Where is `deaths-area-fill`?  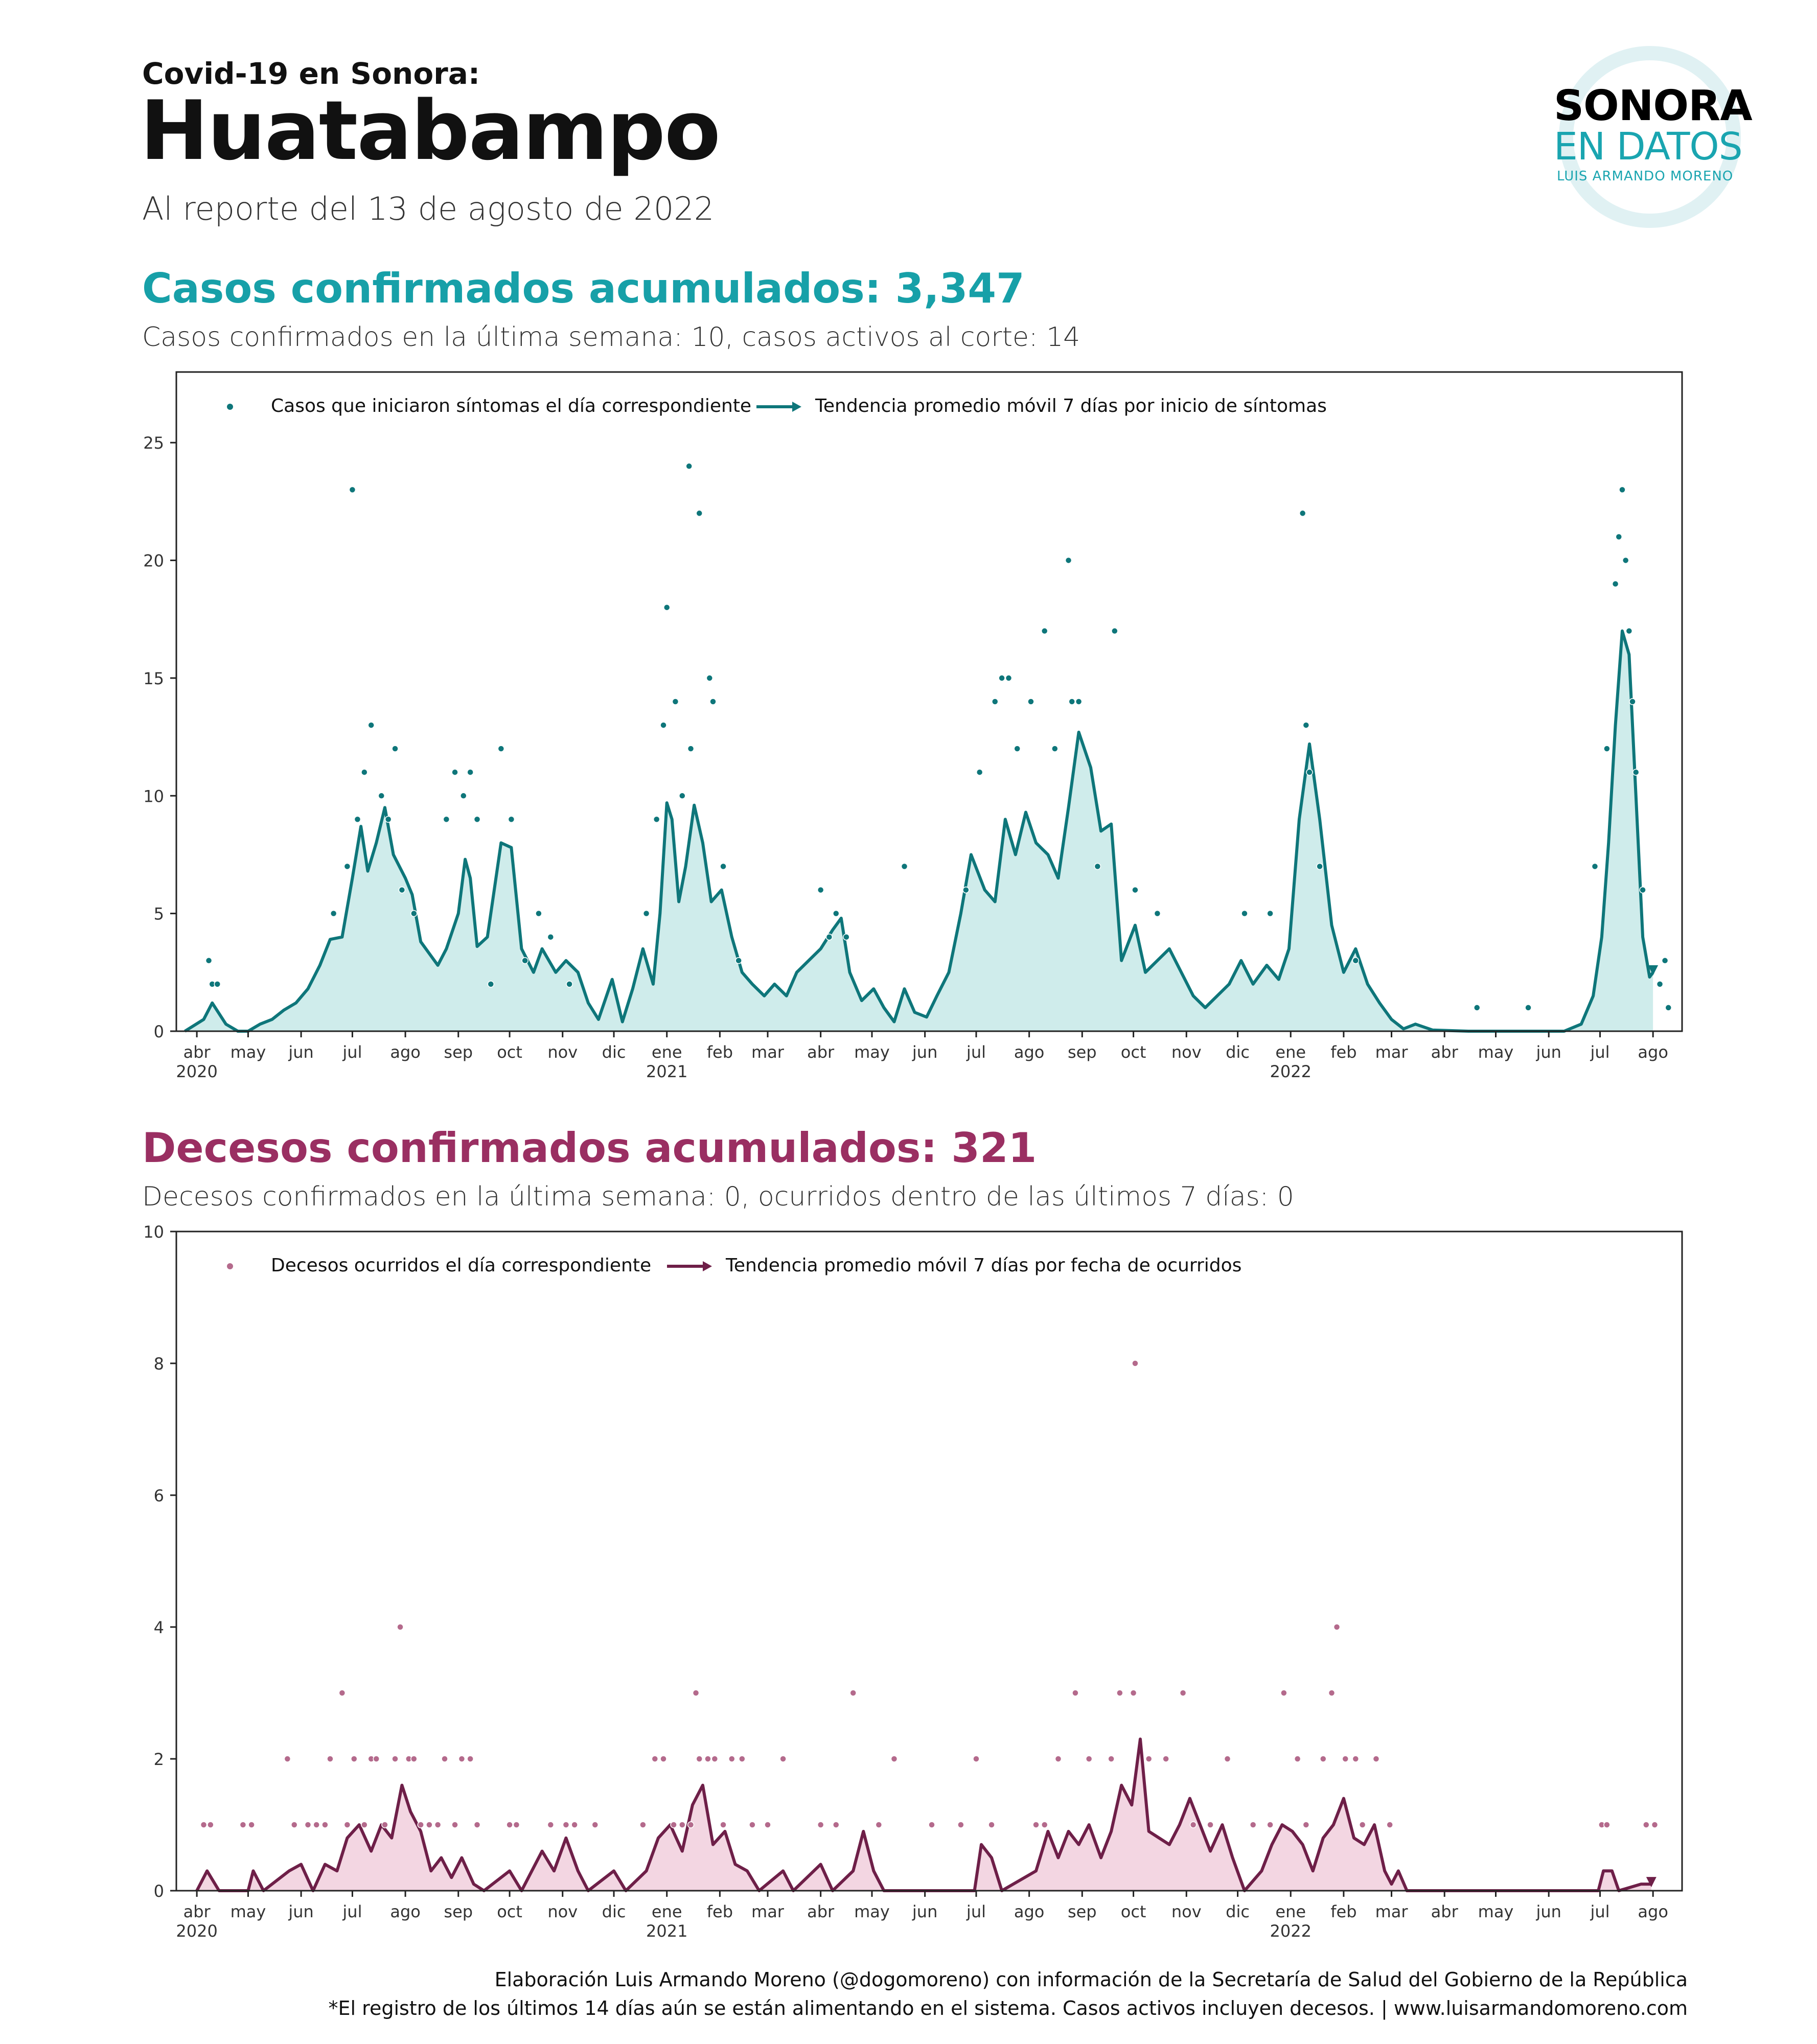
deaths-area-fill is located at coordinates (924, 1815).